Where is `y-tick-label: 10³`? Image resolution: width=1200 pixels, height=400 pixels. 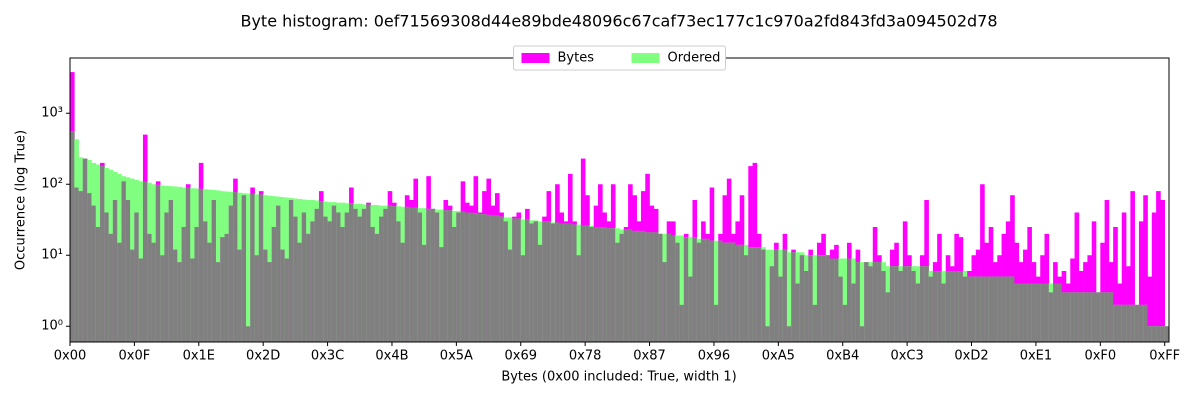
y-tick-label: 10³ is located at coordinates (52, 113).